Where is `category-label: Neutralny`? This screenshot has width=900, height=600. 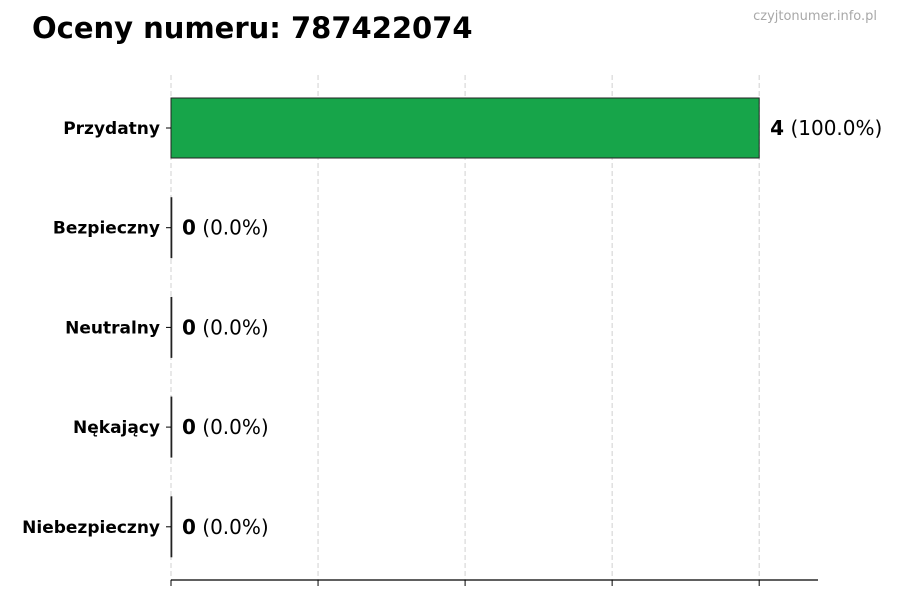 category-label: Neutralny is located at coordinates (112, 328).